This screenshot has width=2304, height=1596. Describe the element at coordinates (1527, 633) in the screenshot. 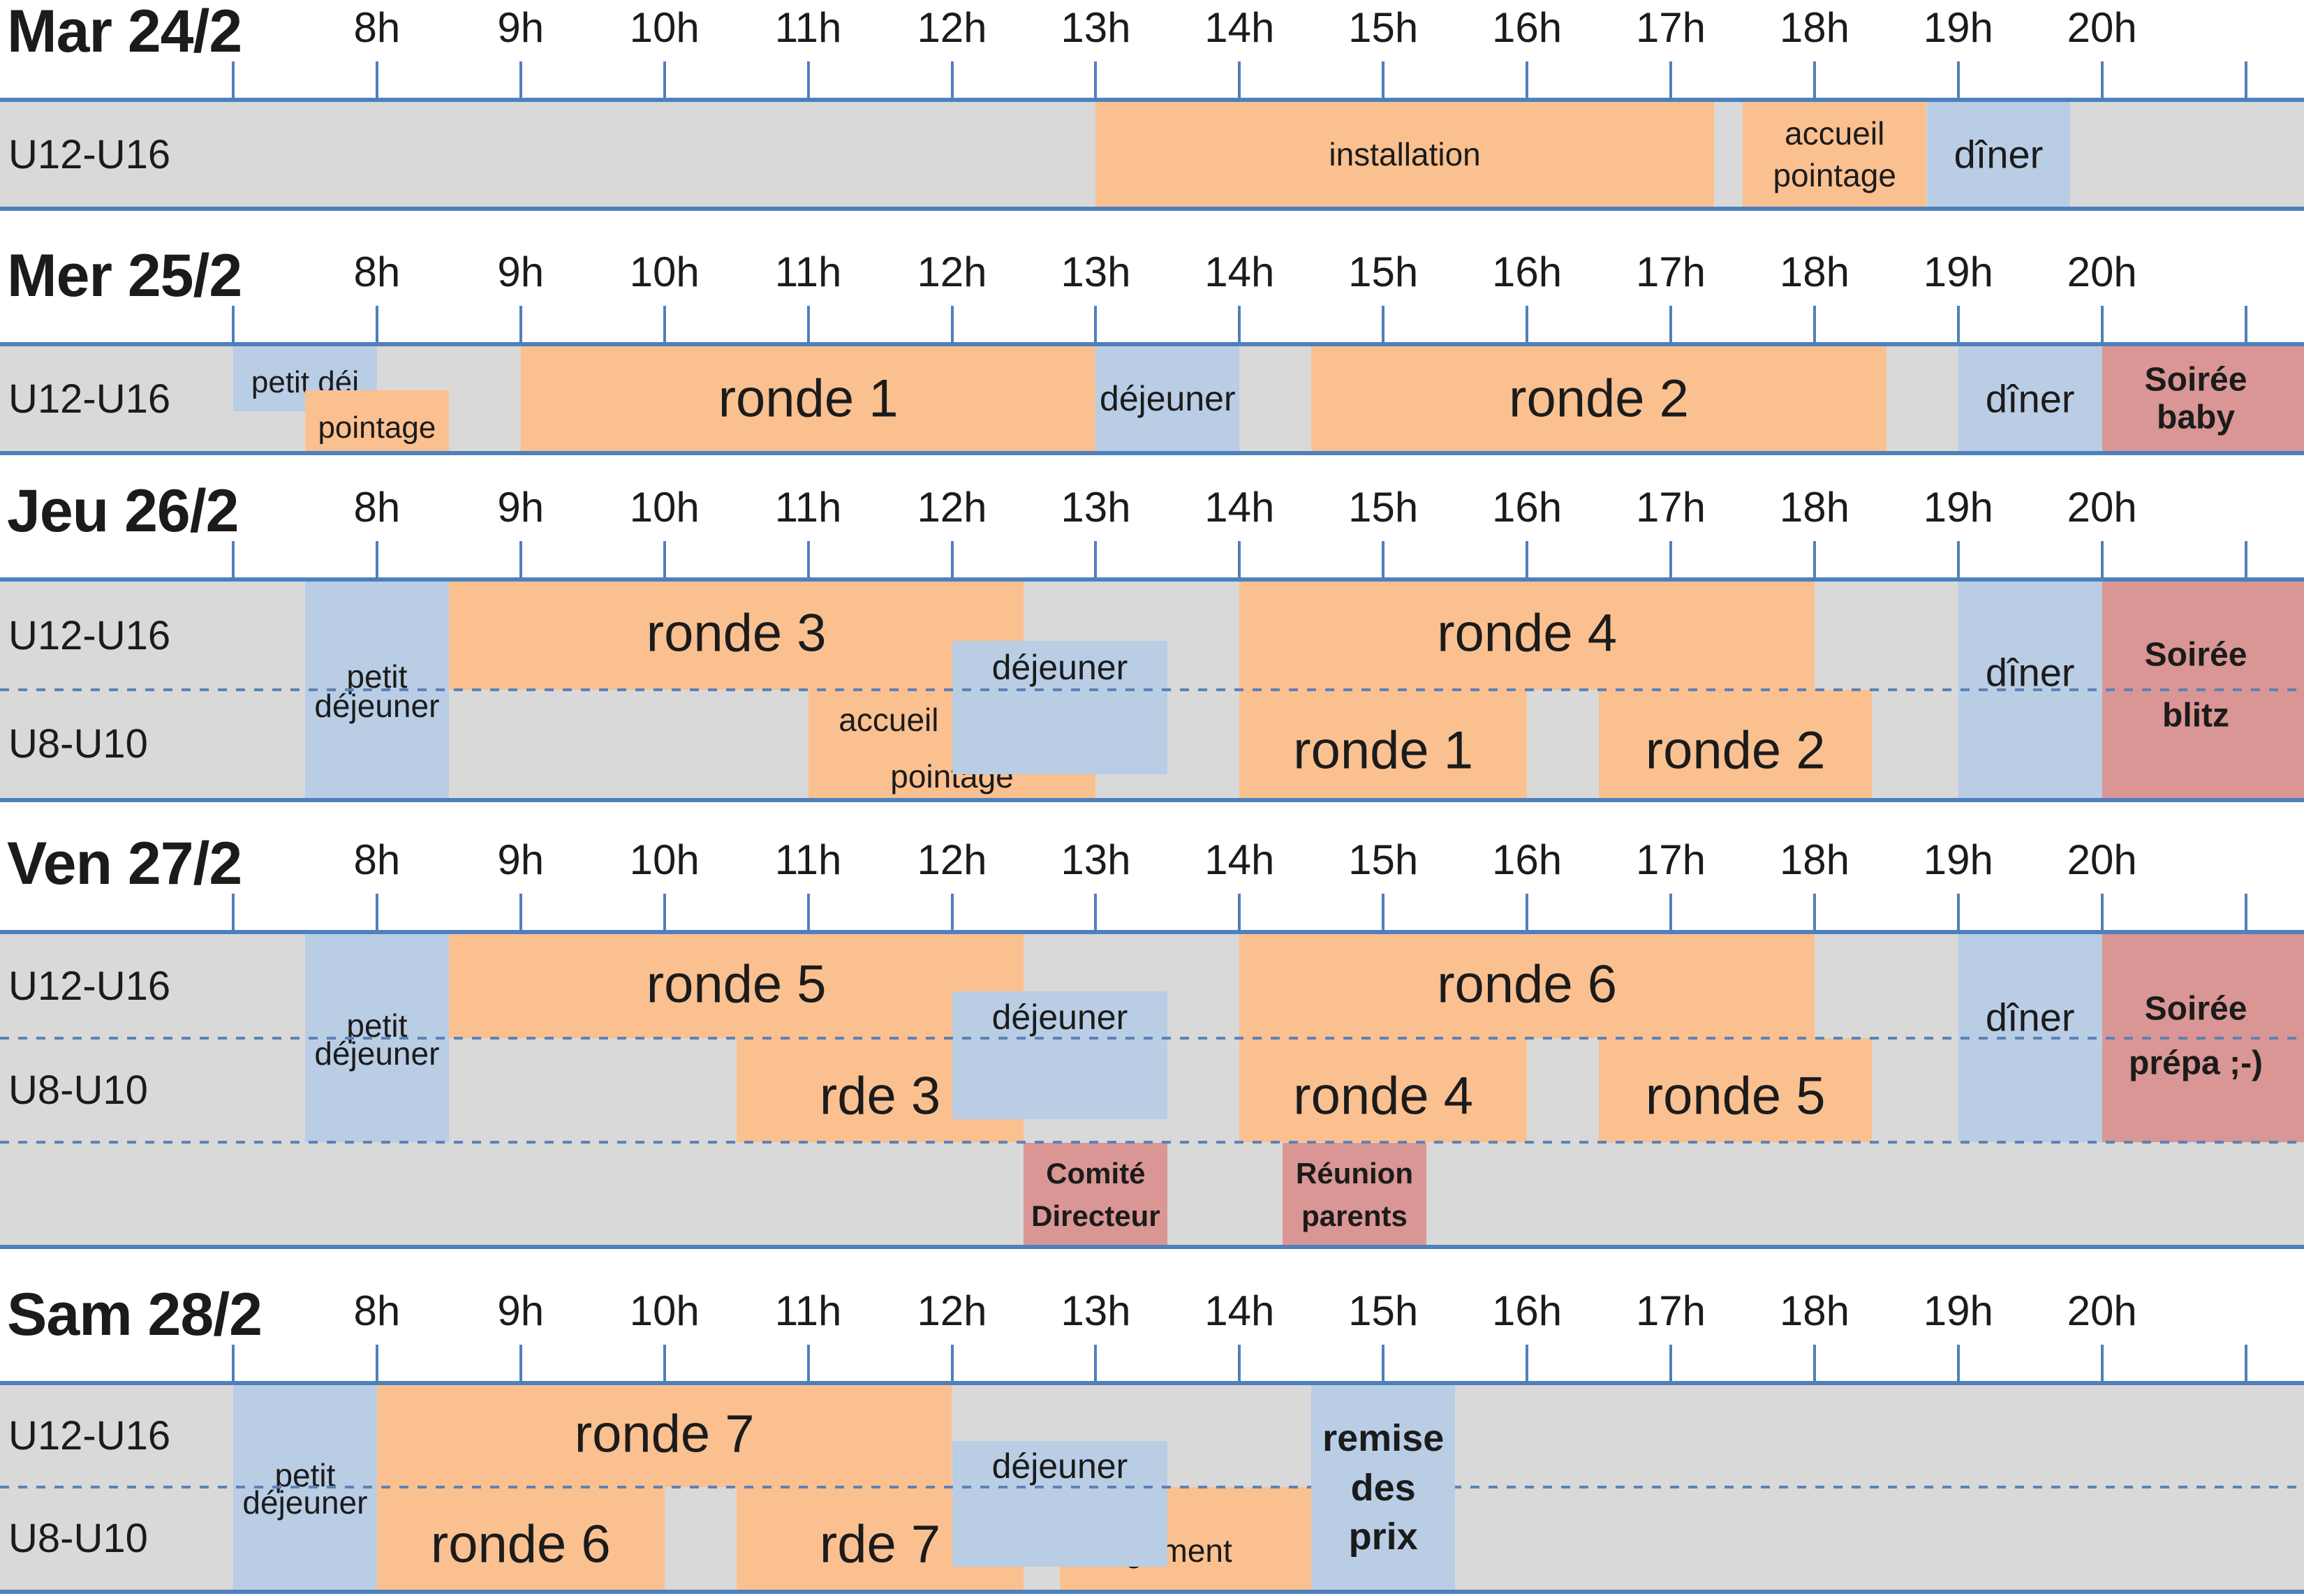

I see `event-label: ronde 4` at that location.